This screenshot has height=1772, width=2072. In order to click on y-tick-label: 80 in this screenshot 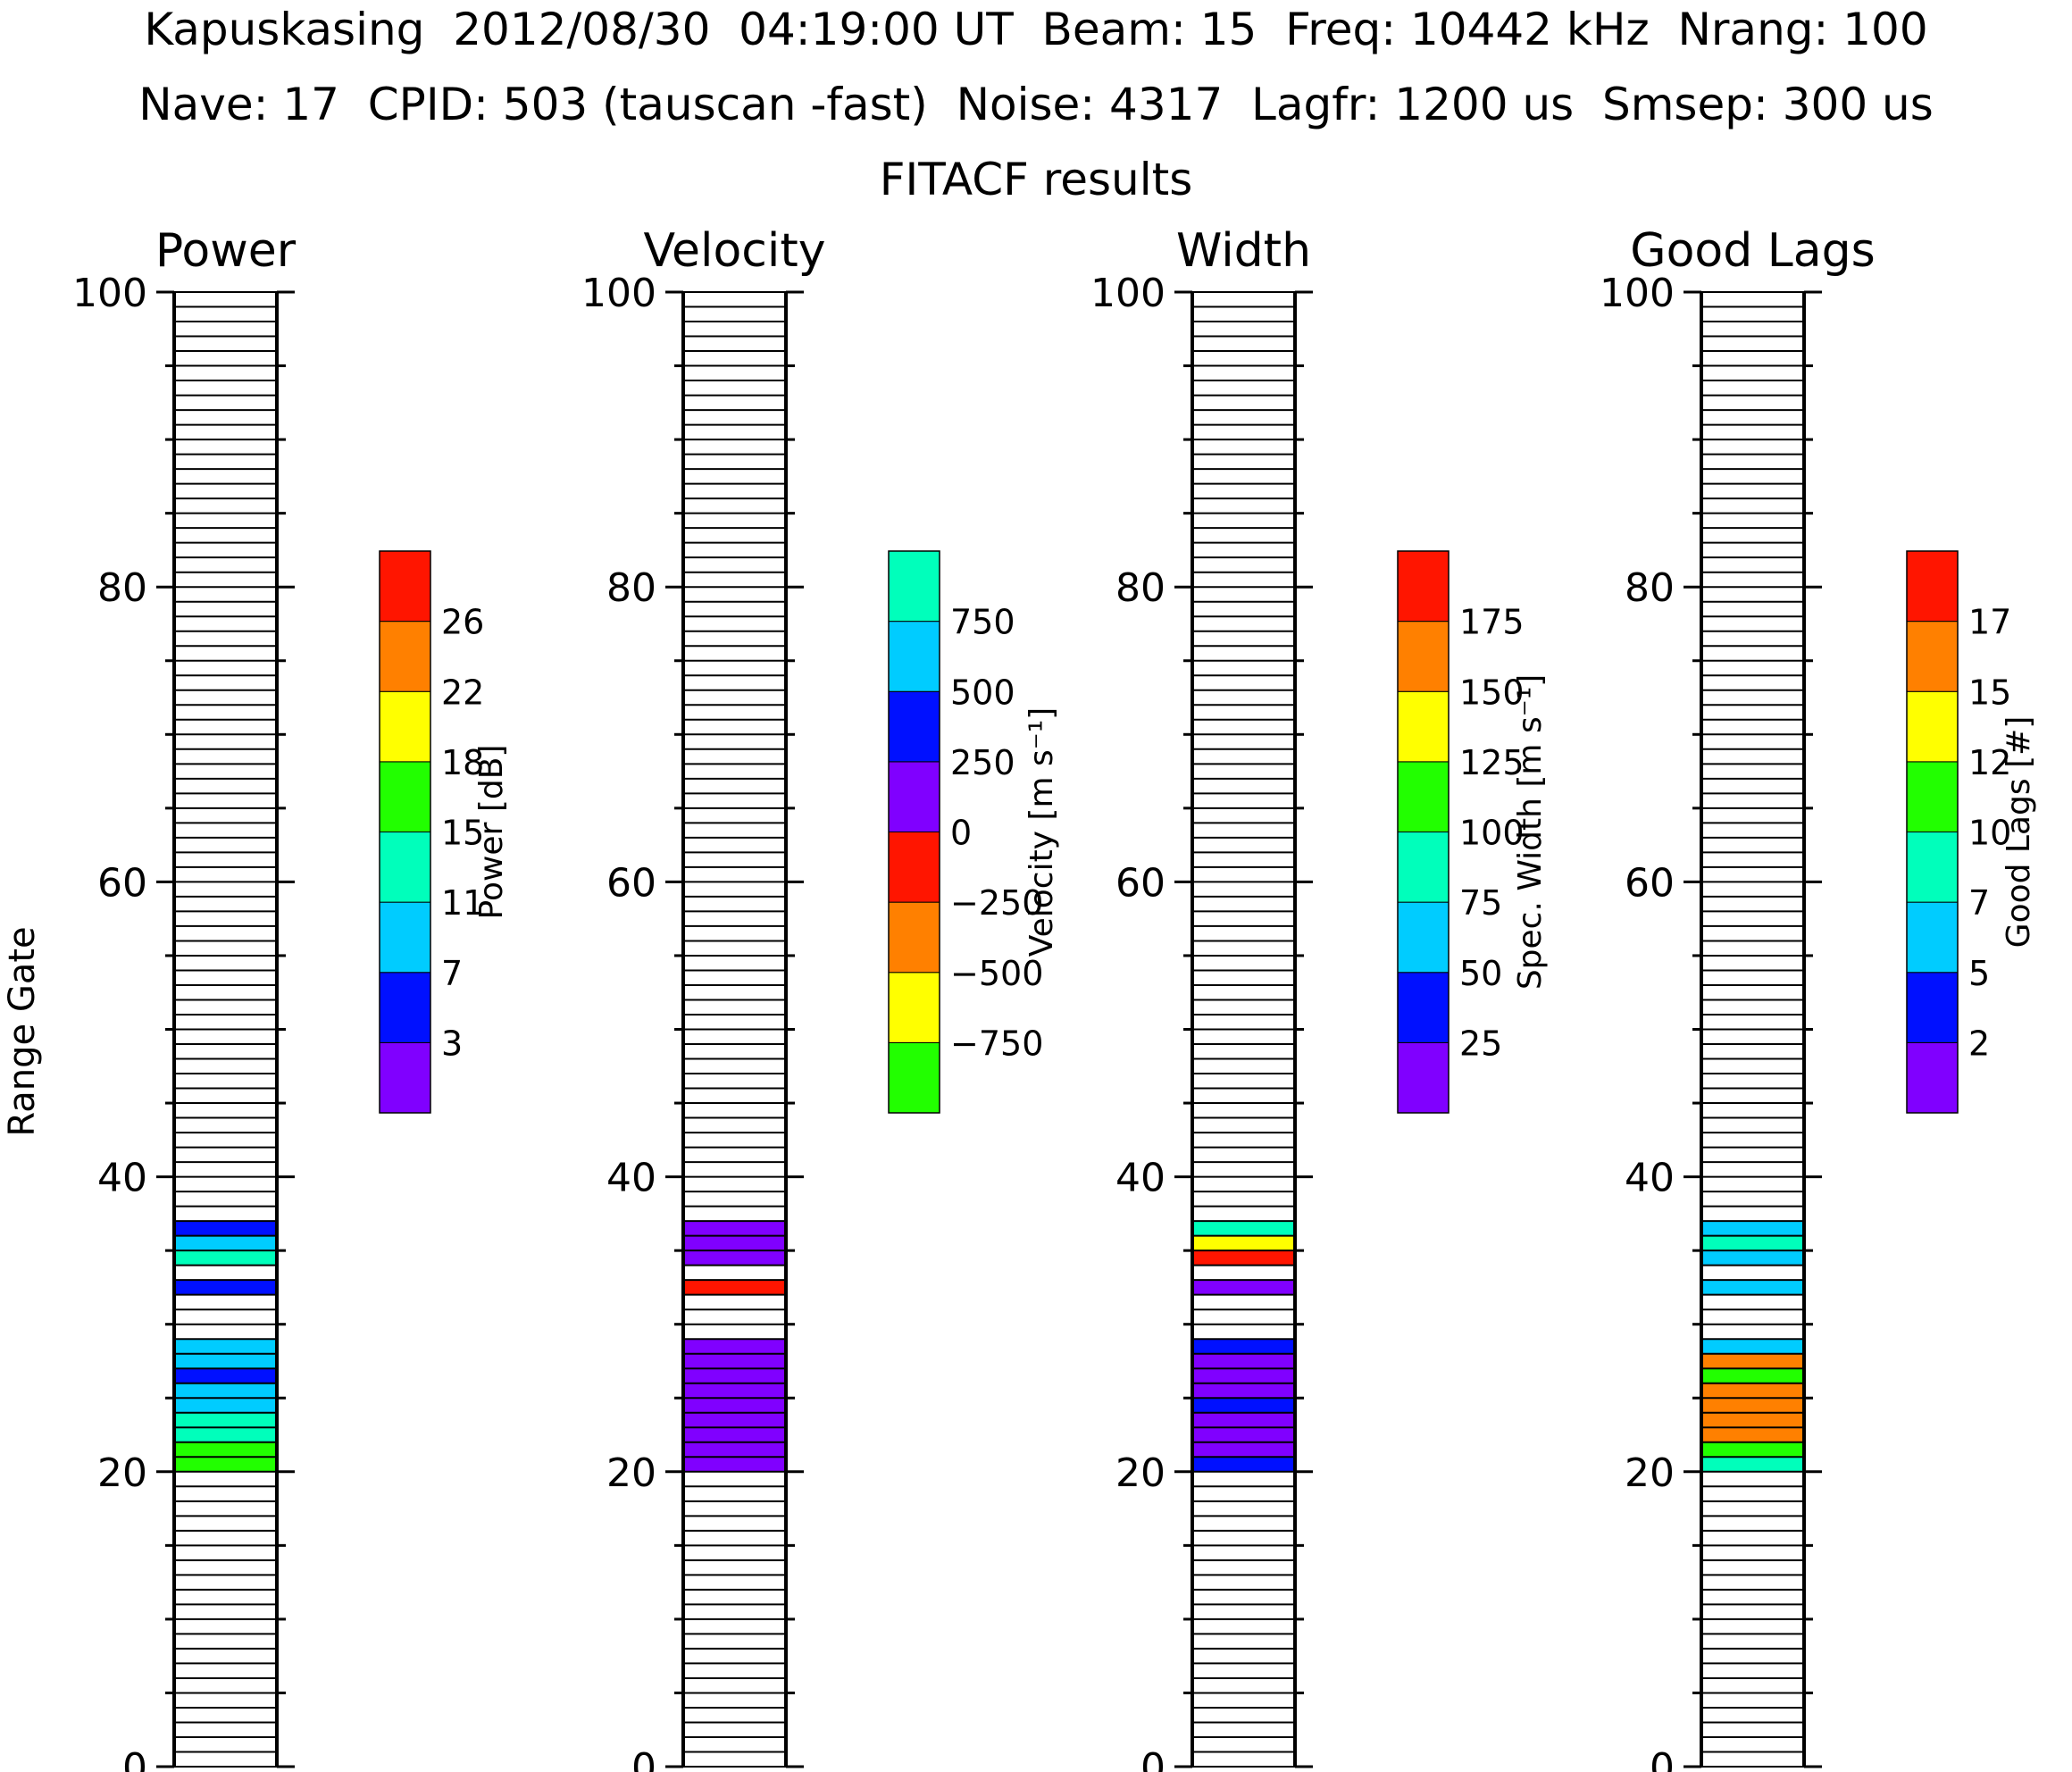, I will do `click(122, 588)`.